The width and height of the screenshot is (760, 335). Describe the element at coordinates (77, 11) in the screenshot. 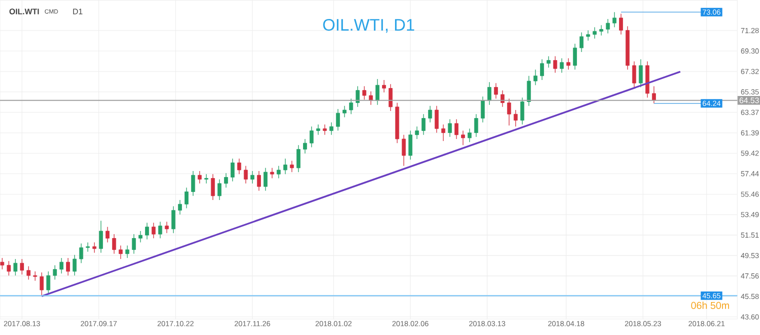

I see `annotation: D1` at that location.